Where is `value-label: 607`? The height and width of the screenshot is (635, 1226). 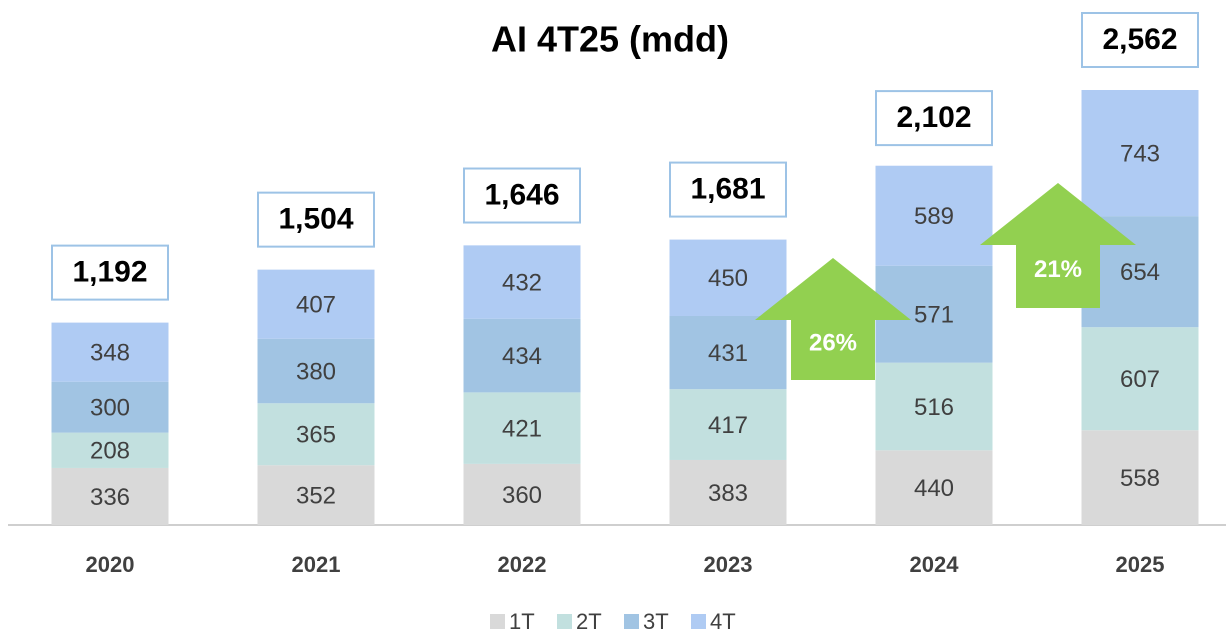
value-label: 607 is located at coordinates (1140, 379).